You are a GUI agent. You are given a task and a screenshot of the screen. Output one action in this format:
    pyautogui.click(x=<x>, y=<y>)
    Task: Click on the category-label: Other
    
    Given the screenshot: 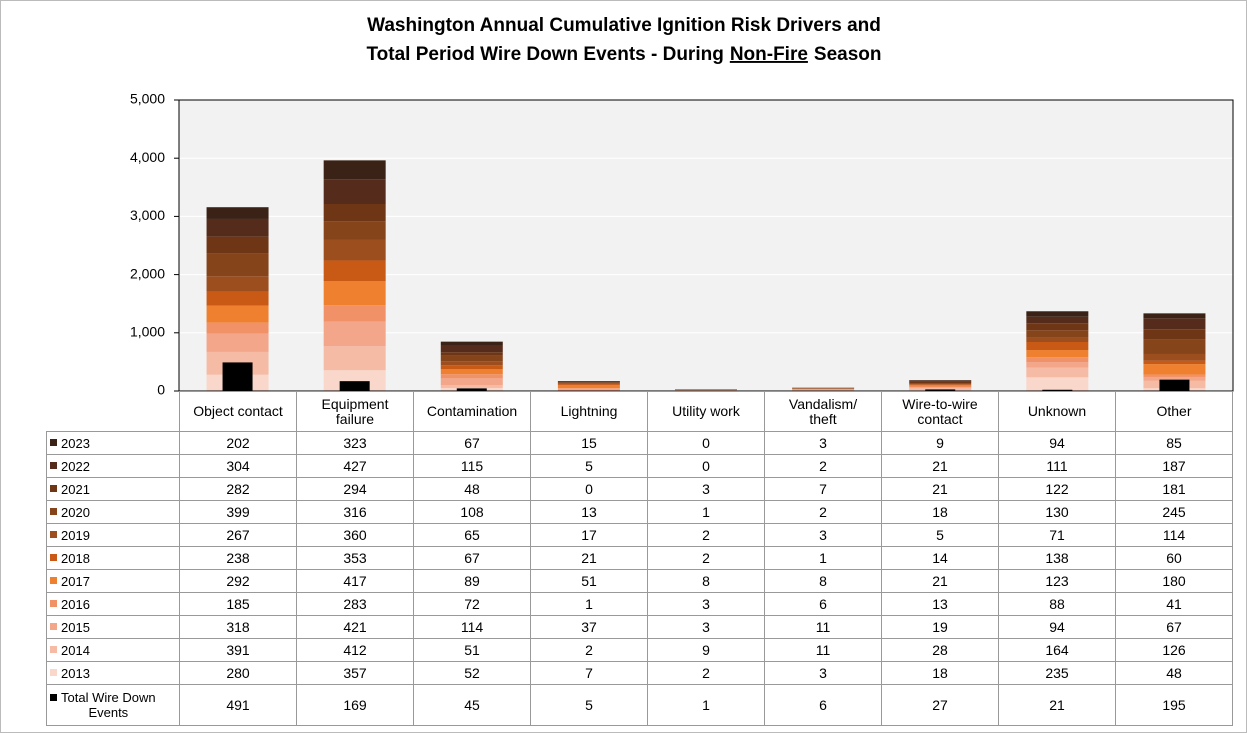 What is the action you would take?
    pyautogui.click(x=1174, y=411)
    